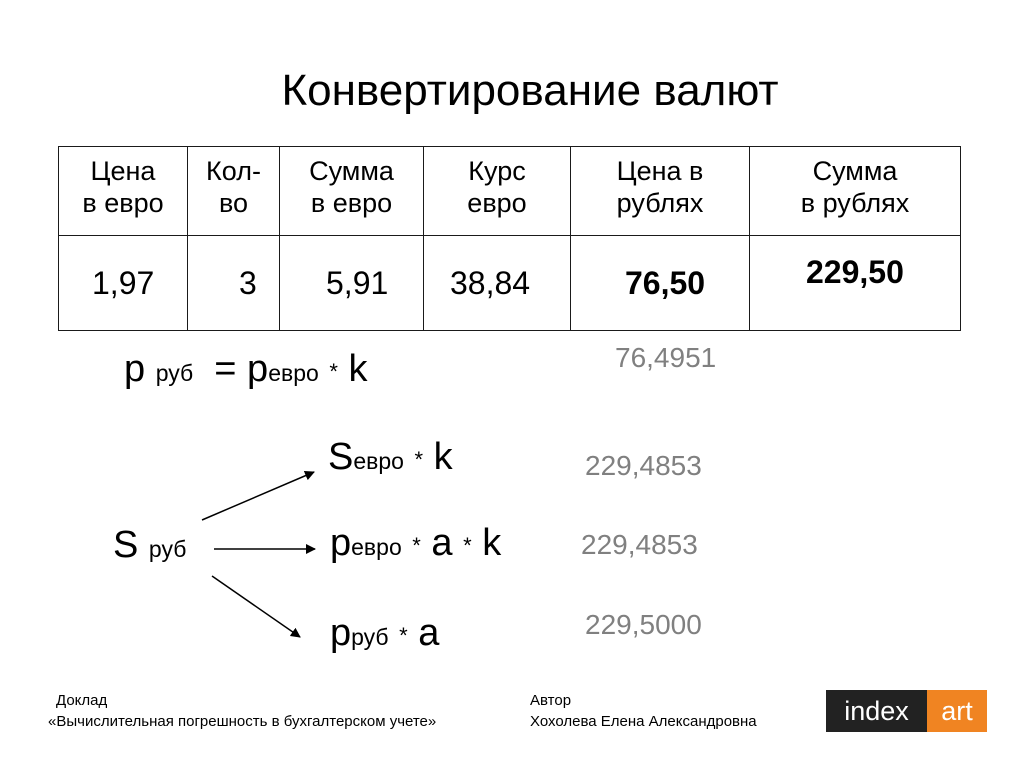  I want to click on formula-p-evro-a-k: pевро * a * k, so click(416, 543).